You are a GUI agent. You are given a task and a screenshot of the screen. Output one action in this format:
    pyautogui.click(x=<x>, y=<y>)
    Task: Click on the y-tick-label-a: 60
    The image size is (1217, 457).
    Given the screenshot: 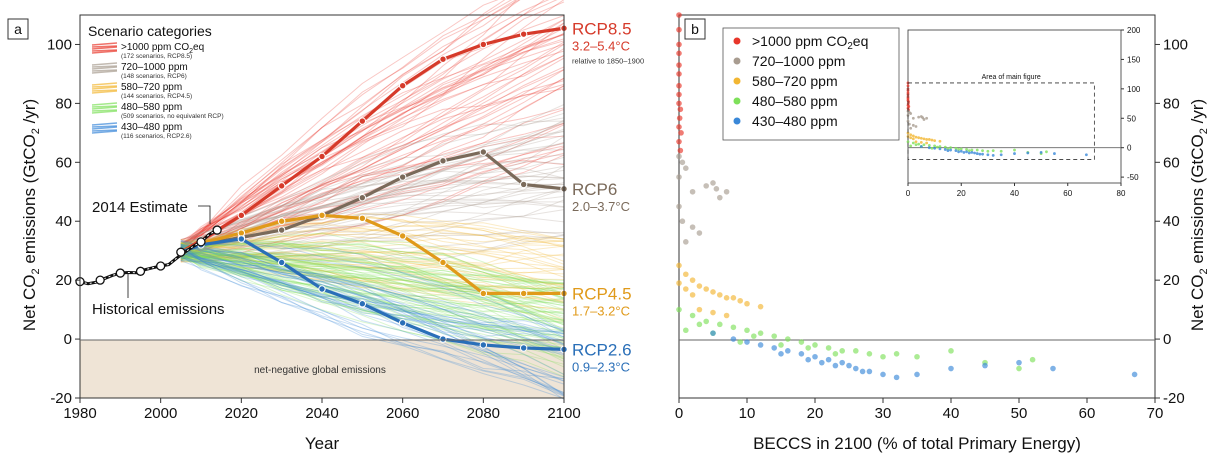 What is the action you would take?
    pyautogui.click(x=63, y=162)
    